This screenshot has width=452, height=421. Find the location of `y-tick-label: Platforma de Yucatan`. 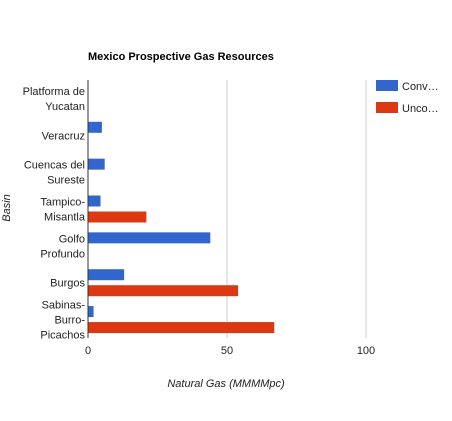

y-tick-label: Platforma de Yucatan is located at coordinates (54, 99).